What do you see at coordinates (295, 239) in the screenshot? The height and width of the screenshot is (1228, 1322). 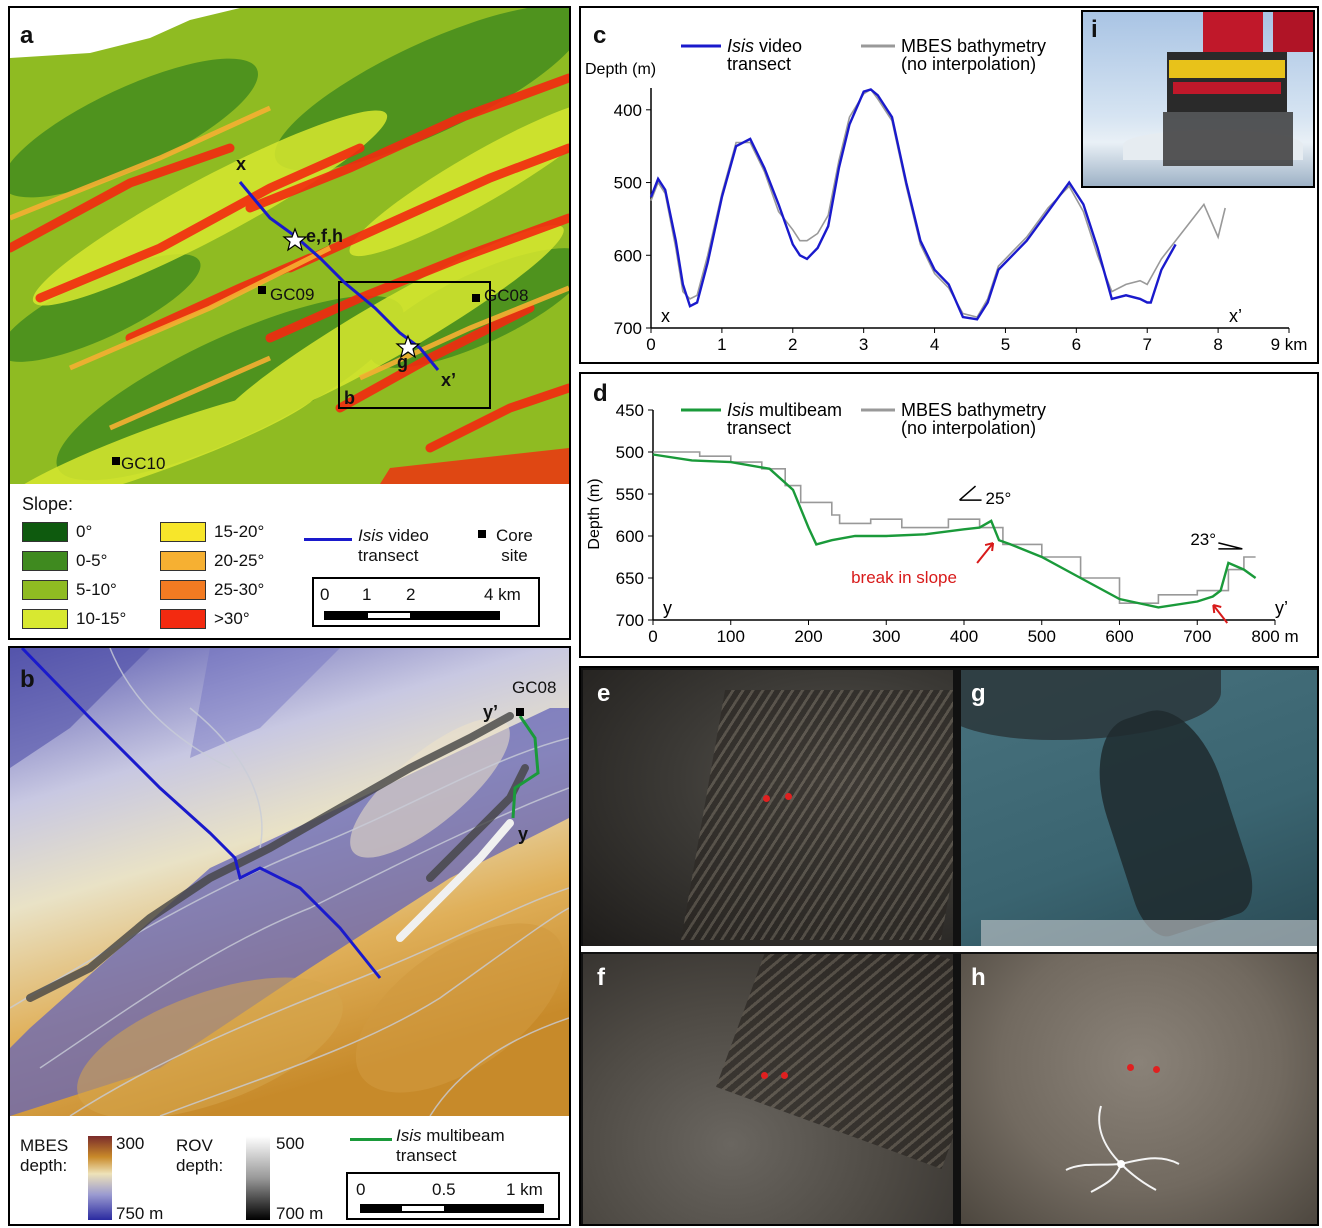 I see `site-star-efh` at bounding box center [295, 239].